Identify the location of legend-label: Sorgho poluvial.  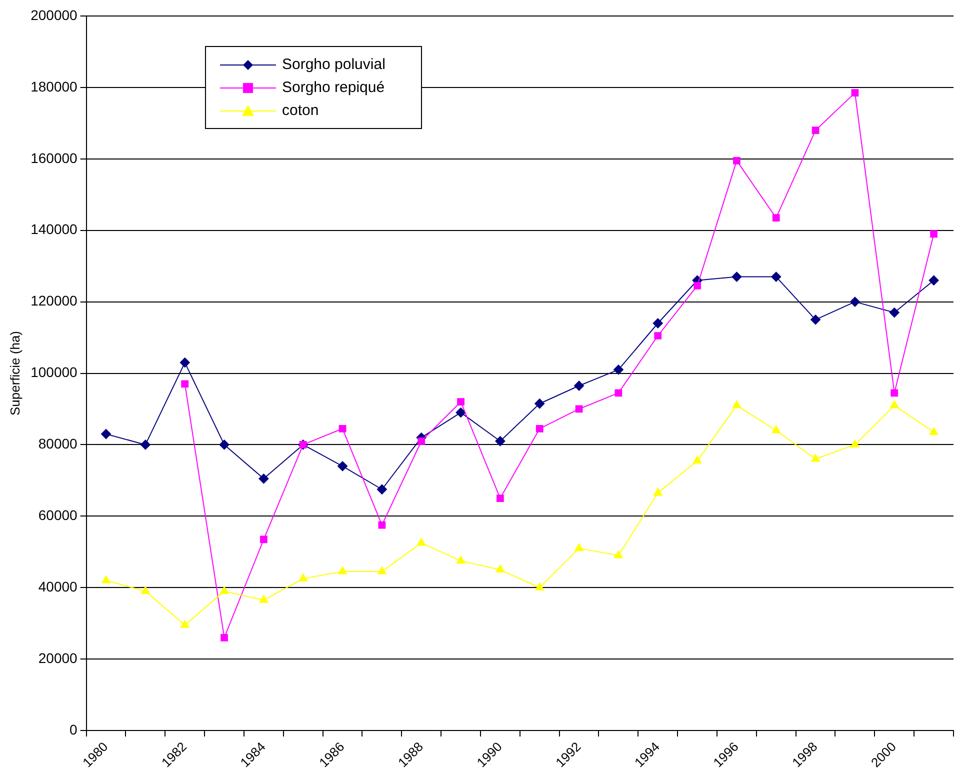
(334, 64).